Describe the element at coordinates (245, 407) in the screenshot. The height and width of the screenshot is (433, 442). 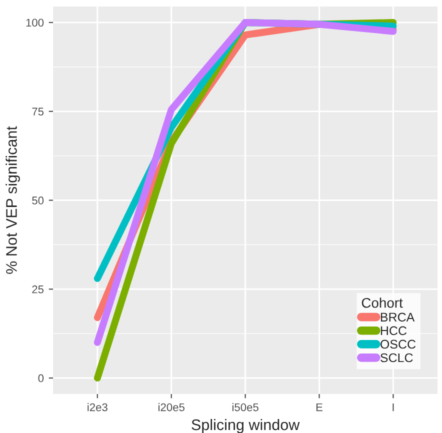
I see `x-tick-label: i50e5` at that location.